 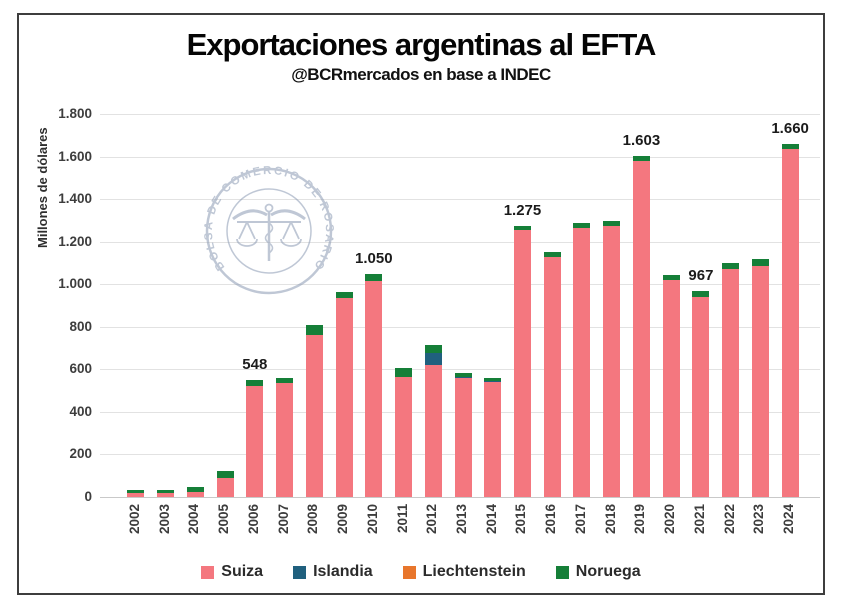 I want to click on legend-item-liechtenstein: Liechtenstein, so click(x=464, y=572).